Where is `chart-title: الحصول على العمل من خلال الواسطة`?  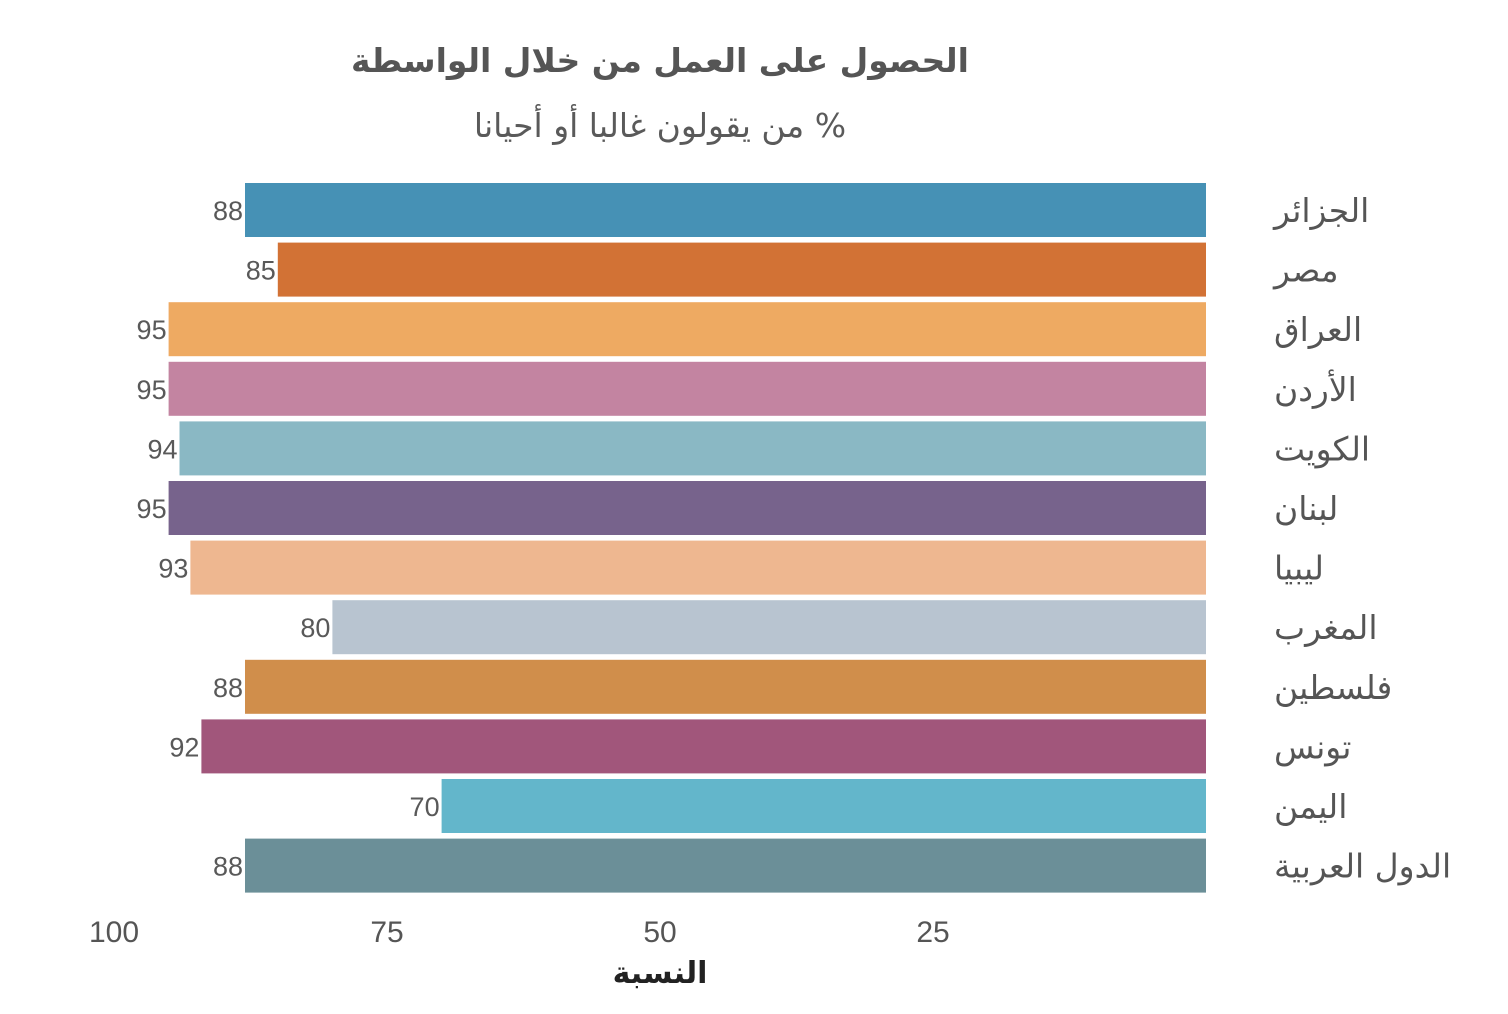
chart-title: الحصول على العمل من خلال الواسطة is located at coordinates (660, 61).